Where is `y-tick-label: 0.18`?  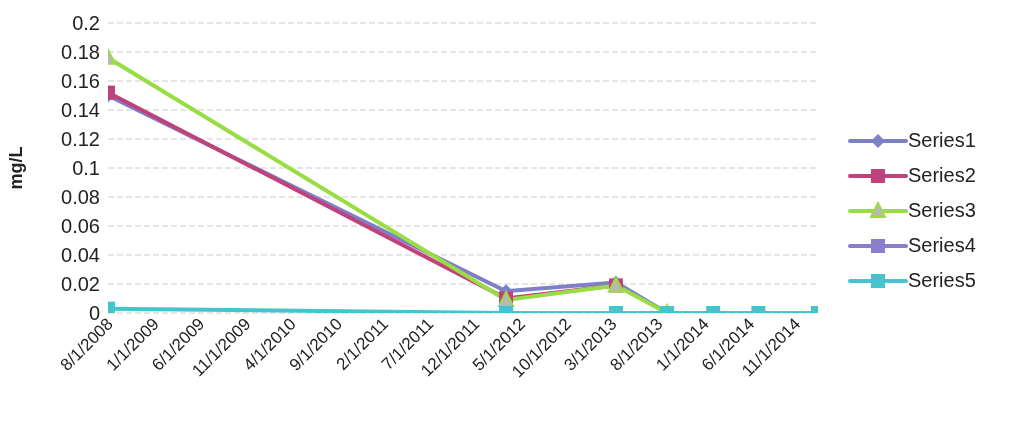
y-tick-label: 0.18 is located at coordinates (80, 52).